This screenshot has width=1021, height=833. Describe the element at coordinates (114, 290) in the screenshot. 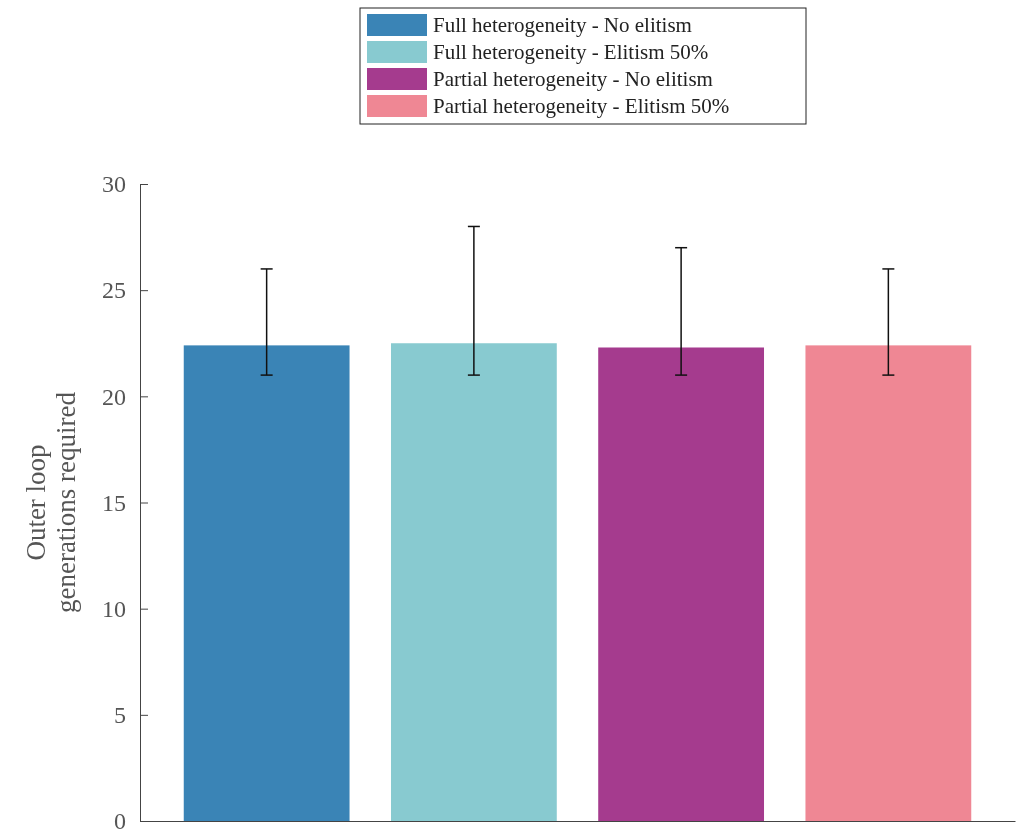

I see `y-tick-label: 25` at that location.